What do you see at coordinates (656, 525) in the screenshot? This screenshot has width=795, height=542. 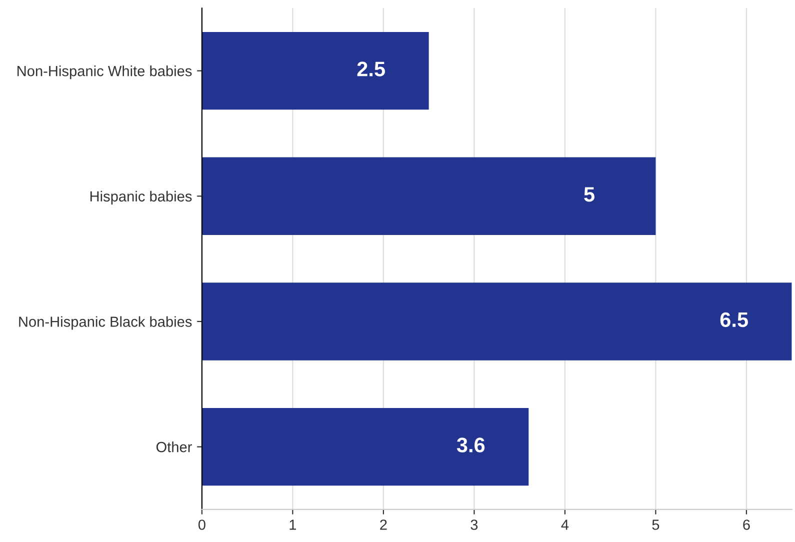 I see `x-tick-label: 5` at bounding box center [656, 525].